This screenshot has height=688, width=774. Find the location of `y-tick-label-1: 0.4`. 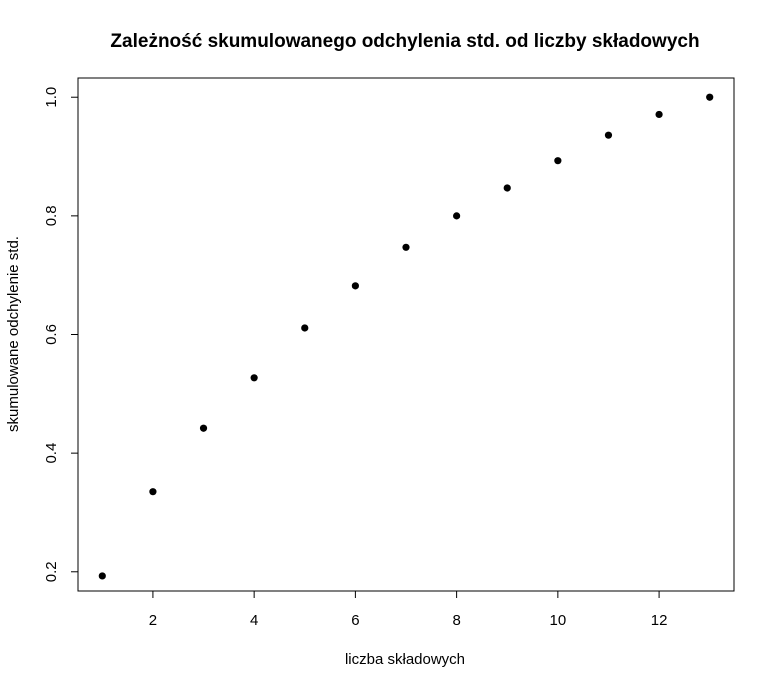

y-tick-label-1: 0.4 is located at coordinates (51, 453).